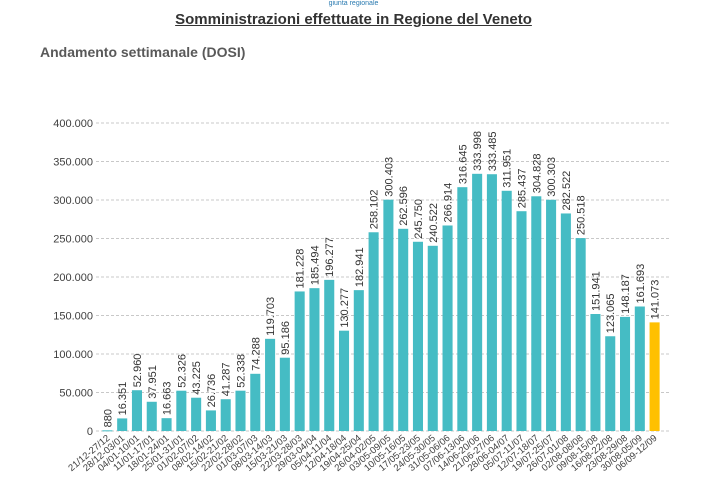  I want to click on data-label: 43.225, so click(197, 378).